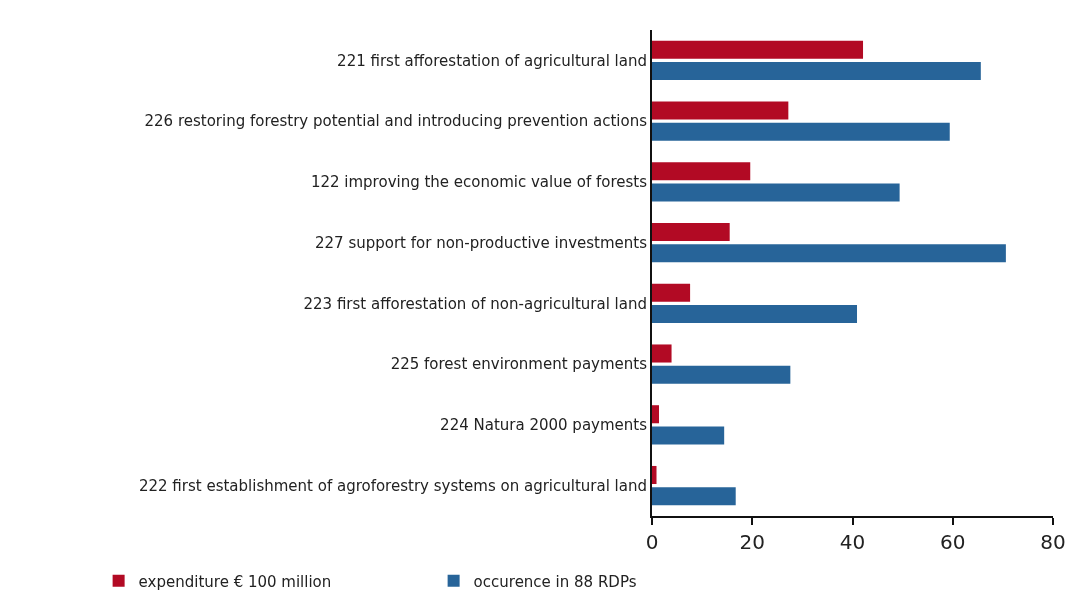 The width and height of the screenshot is (1078, 610). Describe the element at coordinates (519, 364) in the screenshot. I see `y-tick-label: 225 forest environment payments` at that location.